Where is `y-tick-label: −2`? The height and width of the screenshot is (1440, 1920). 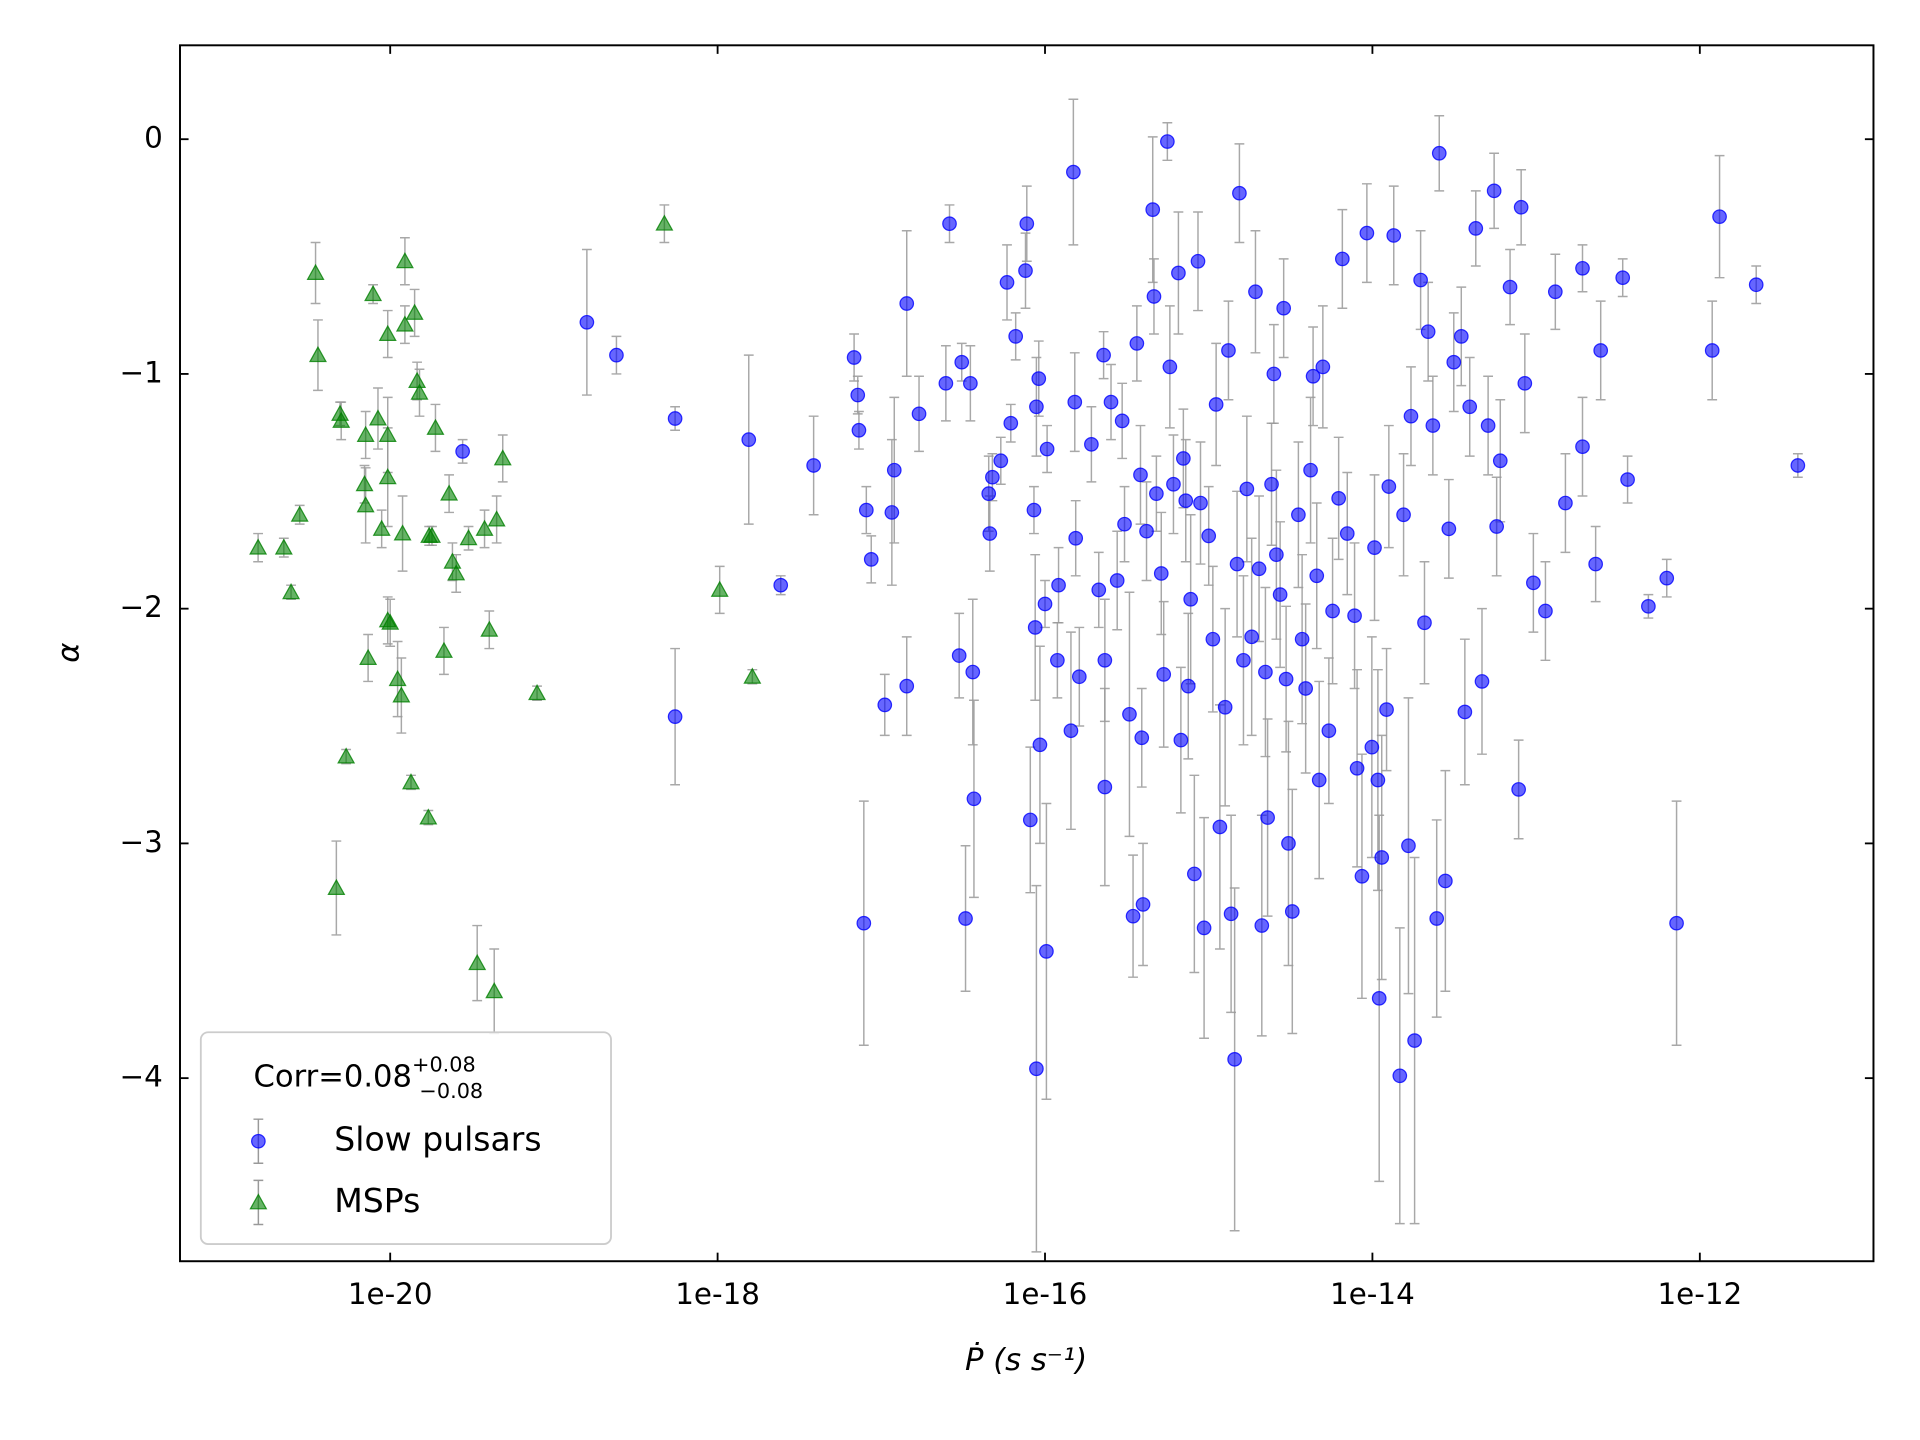
y-tick-label: −2 is located at coordinates (141, 607).